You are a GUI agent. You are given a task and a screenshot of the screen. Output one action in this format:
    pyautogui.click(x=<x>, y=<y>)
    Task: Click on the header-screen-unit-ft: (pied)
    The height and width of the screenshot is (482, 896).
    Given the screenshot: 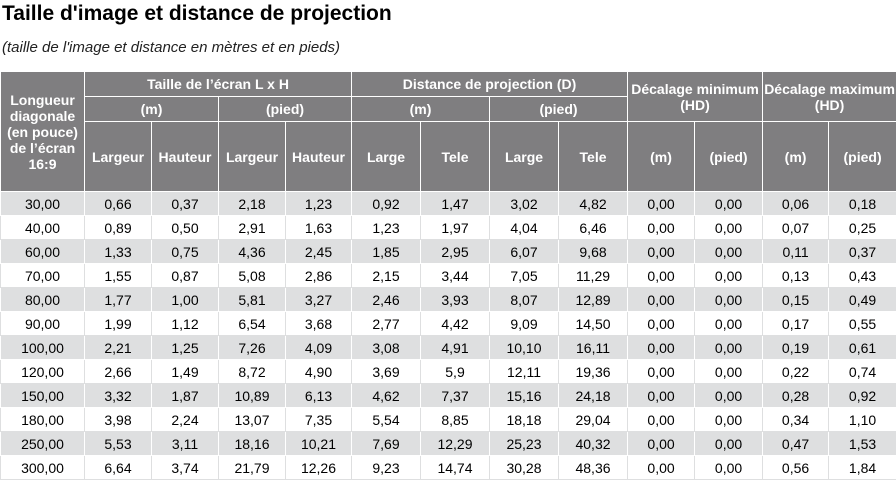 What is the action you would take?
    pyautogui.click(x=285, y=109)
    